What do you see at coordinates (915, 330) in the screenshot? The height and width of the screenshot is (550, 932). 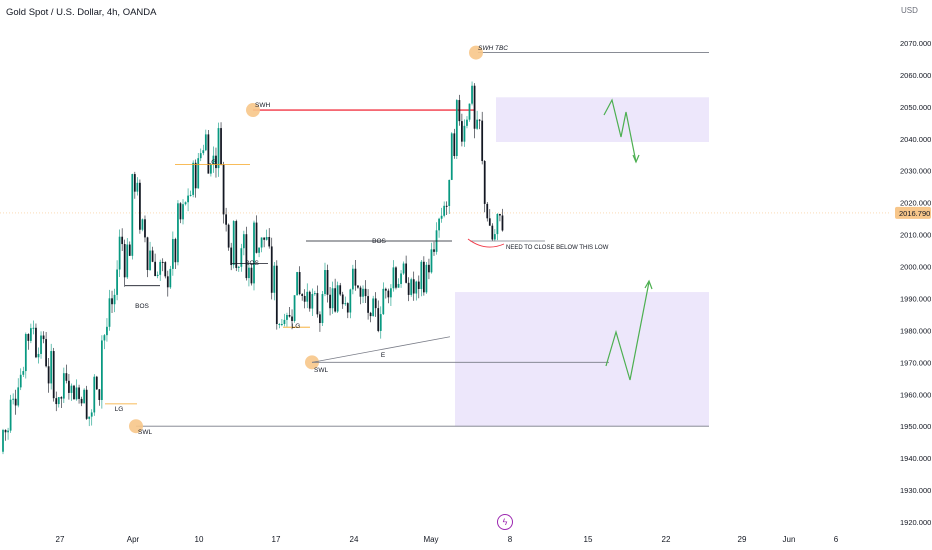 I see `y-tick-label: 1980.000` at bounding box center [915, 330].